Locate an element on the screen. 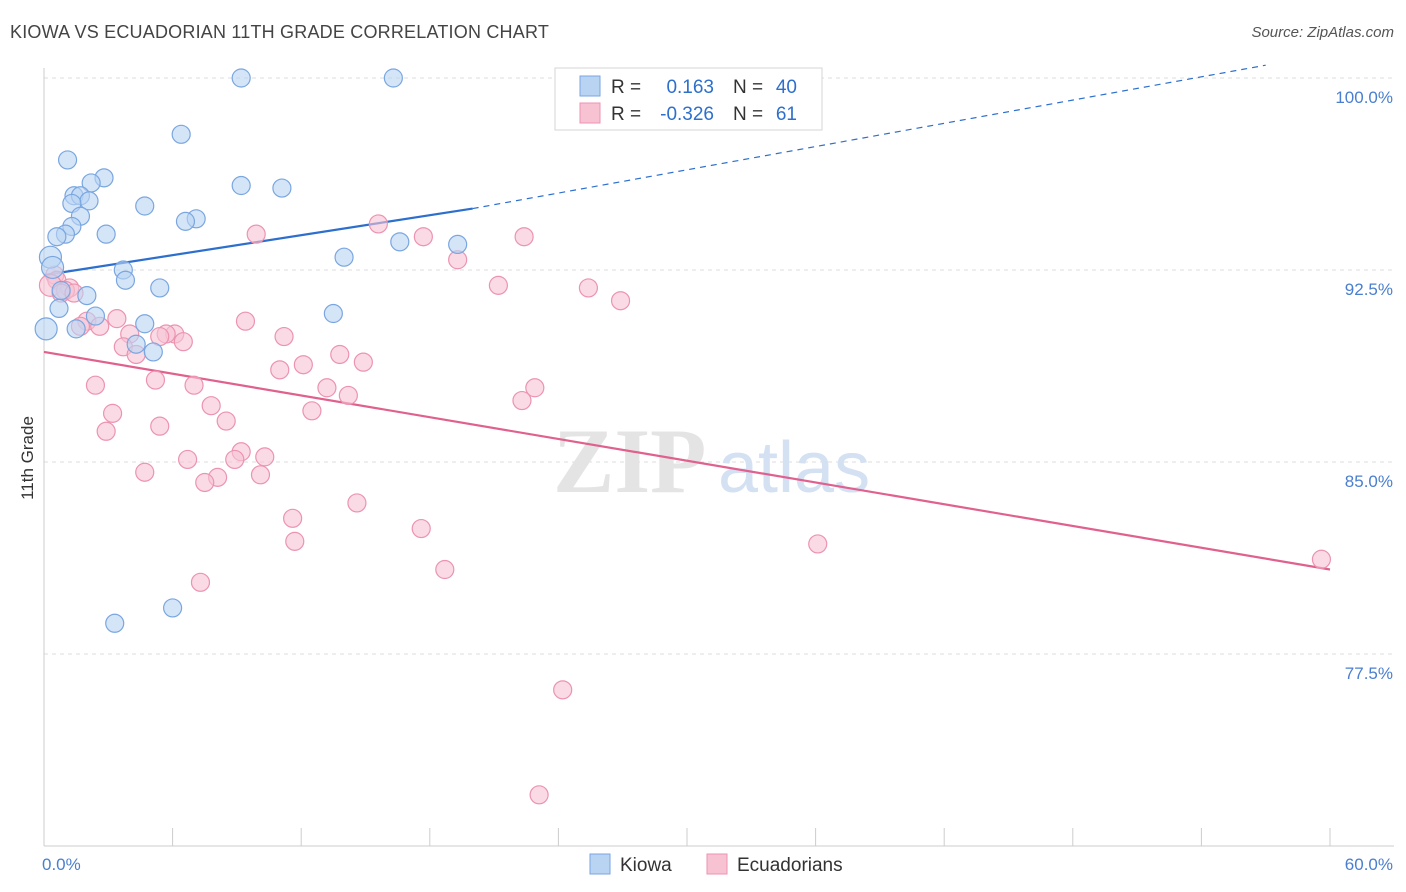  bottom-legend-swatch-kiowa is located at coordinates (600, 864).